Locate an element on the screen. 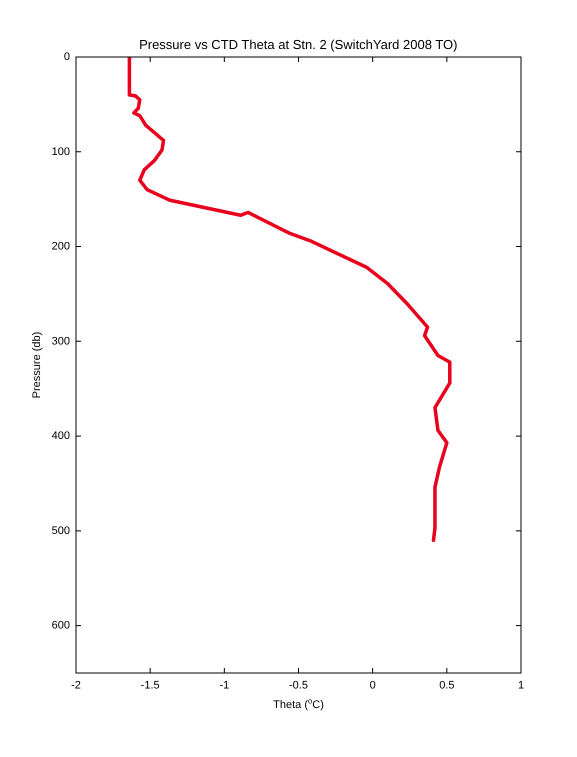 Image resolution: width=577 pixels, height=757 pixels. y-tick-label: 500 is located at coordinates (61, 530).